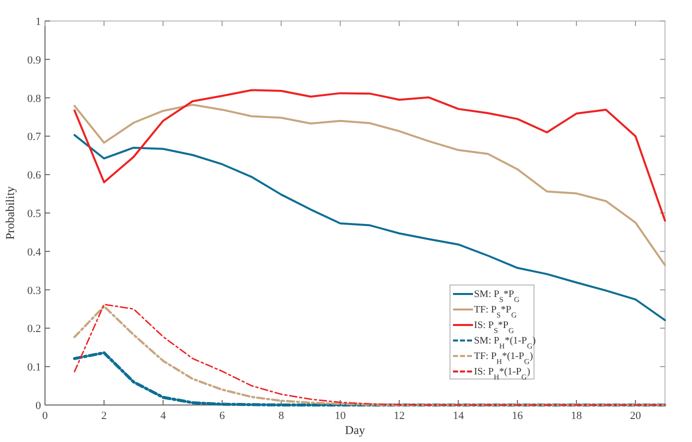 This screenshot has width=692, height=442. I want to click on x-tick-label: 2, so click(104, 416).